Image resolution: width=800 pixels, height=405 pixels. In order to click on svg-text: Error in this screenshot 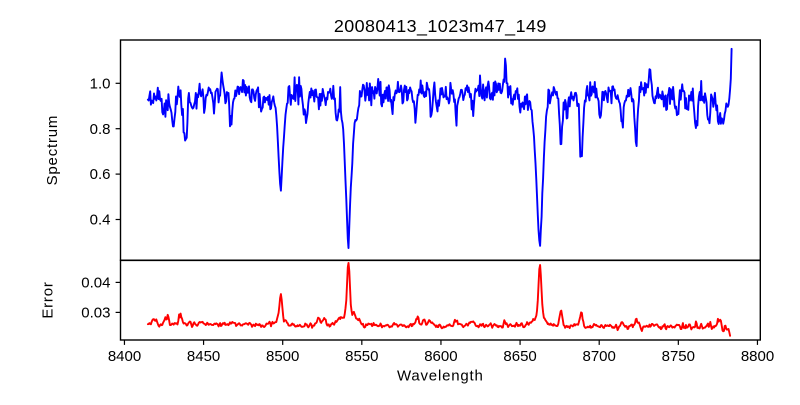, I will do `click(47, 299)`.